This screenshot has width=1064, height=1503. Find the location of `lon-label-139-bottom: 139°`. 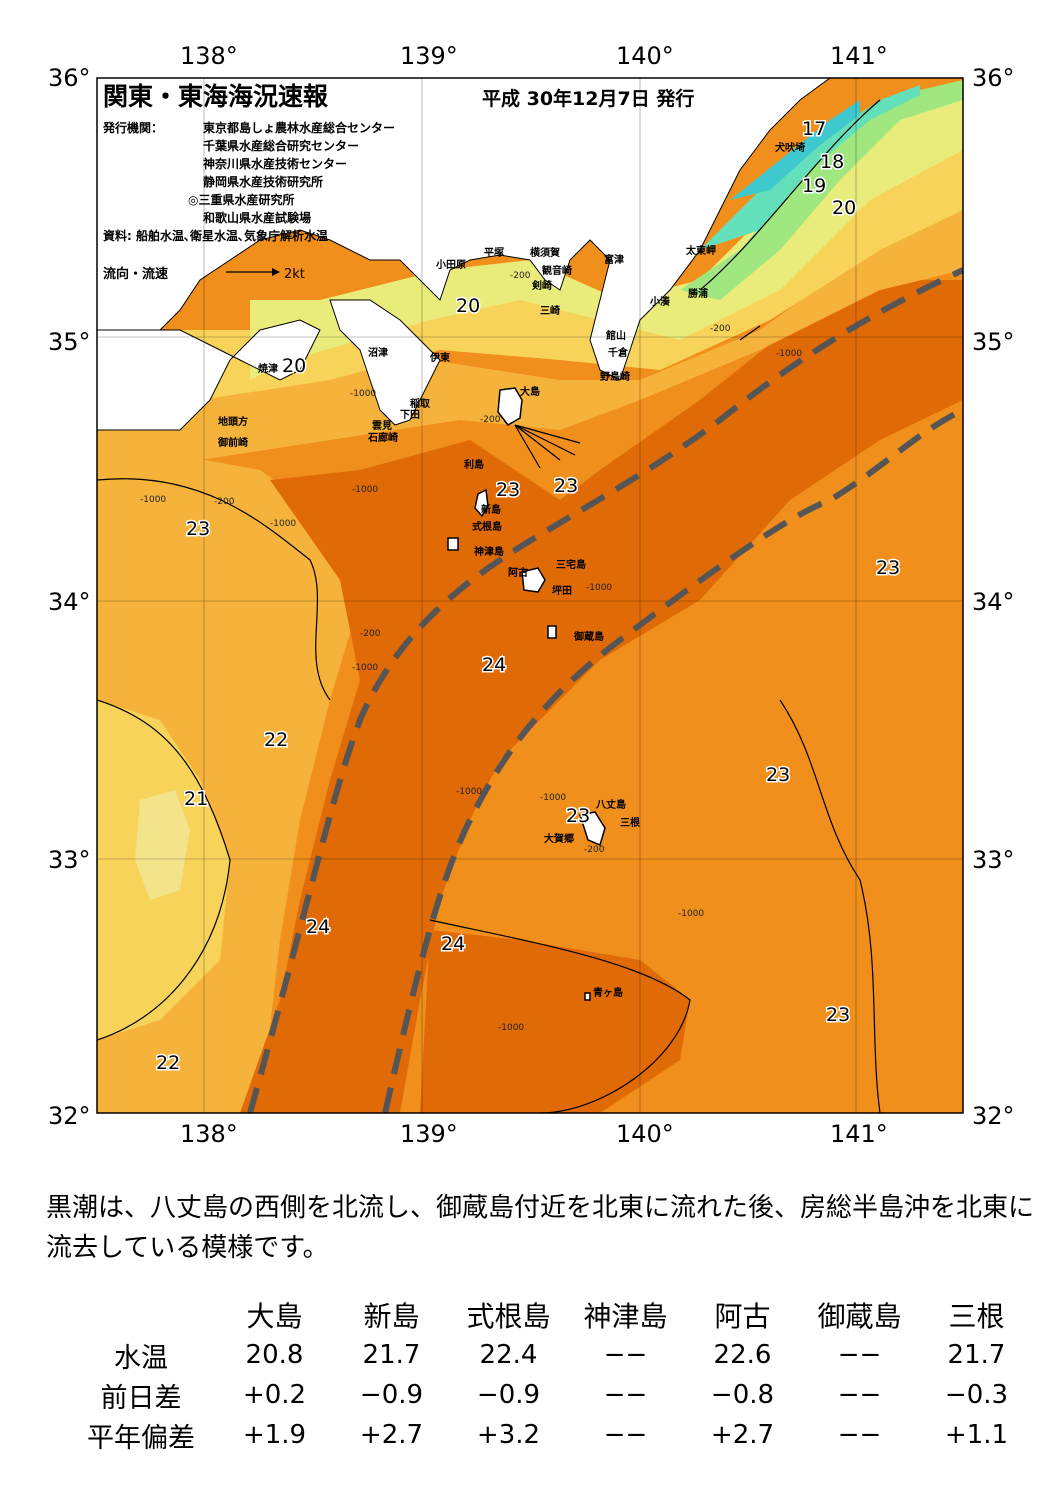

lon-label-139-bottom: 139° is located at coordinates (429, 1134).